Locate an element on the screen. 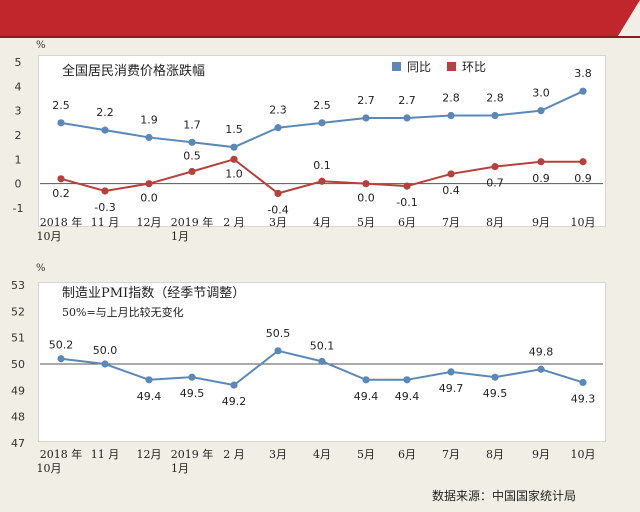  pmi-x-tick-label: 12月 is located at coordinates (149, 454).